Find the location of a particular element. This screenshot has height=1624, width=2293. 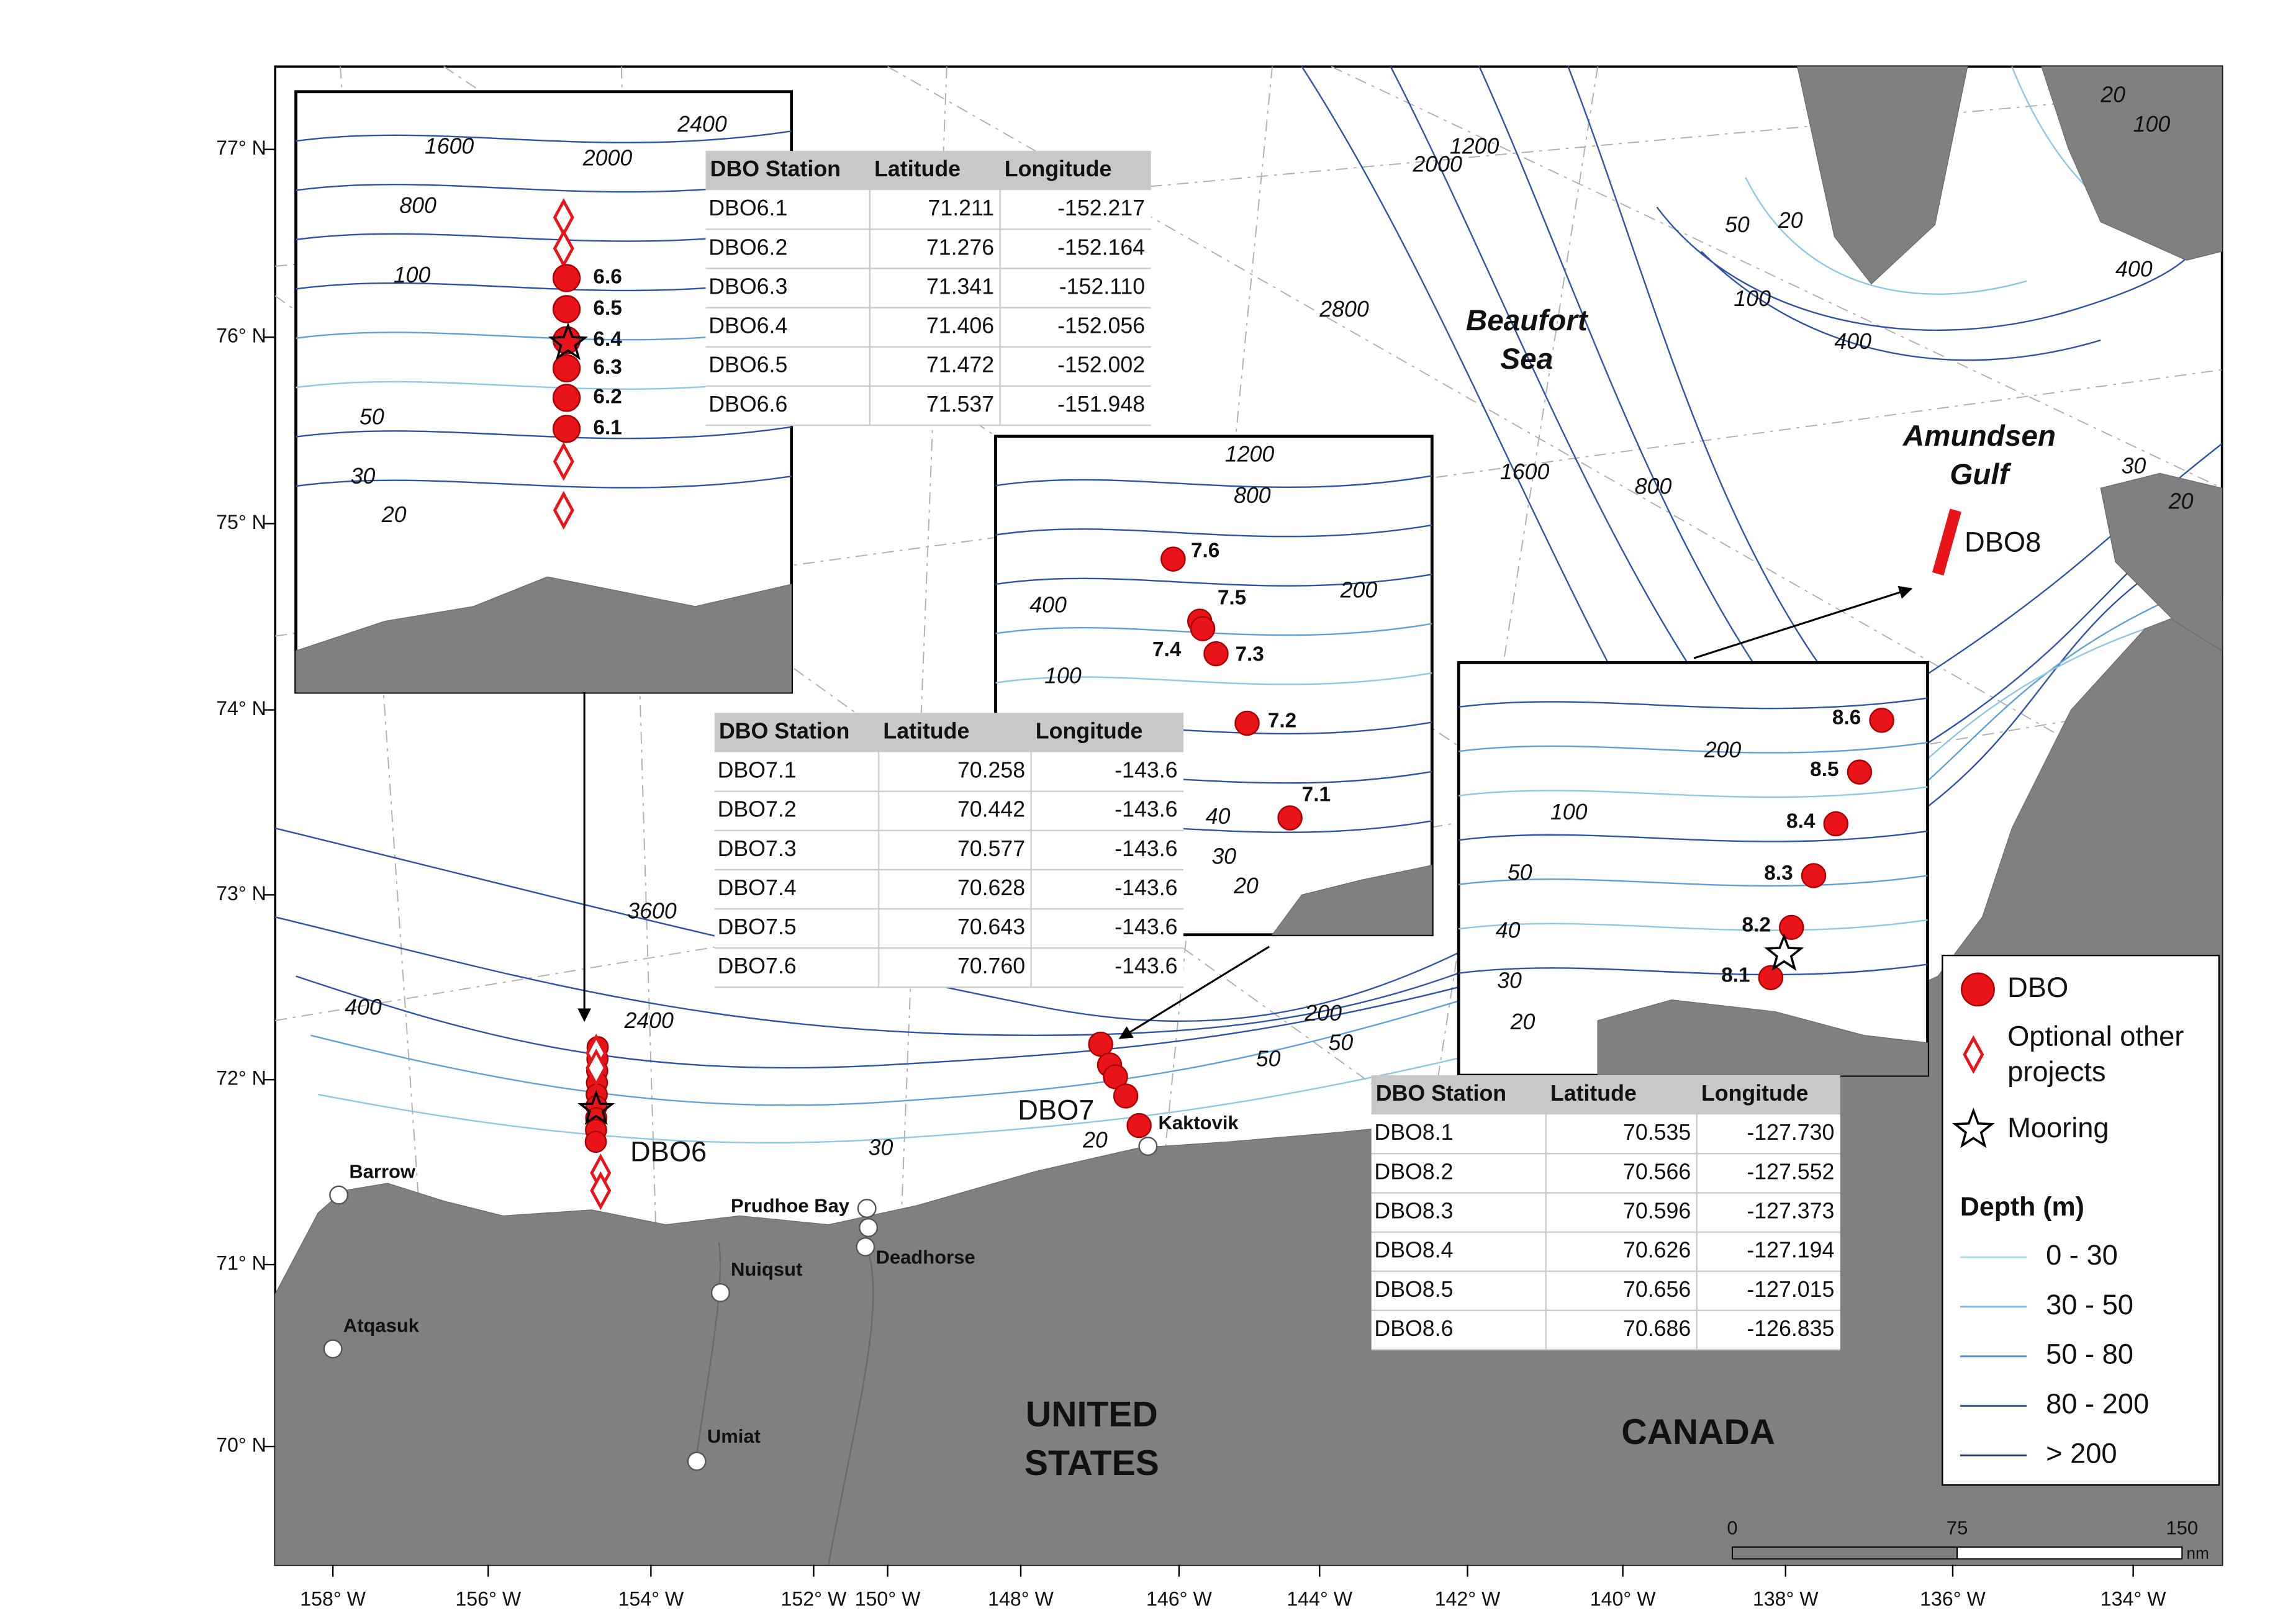

table-cell: -143.6 is located at coordinates (1146, 848).